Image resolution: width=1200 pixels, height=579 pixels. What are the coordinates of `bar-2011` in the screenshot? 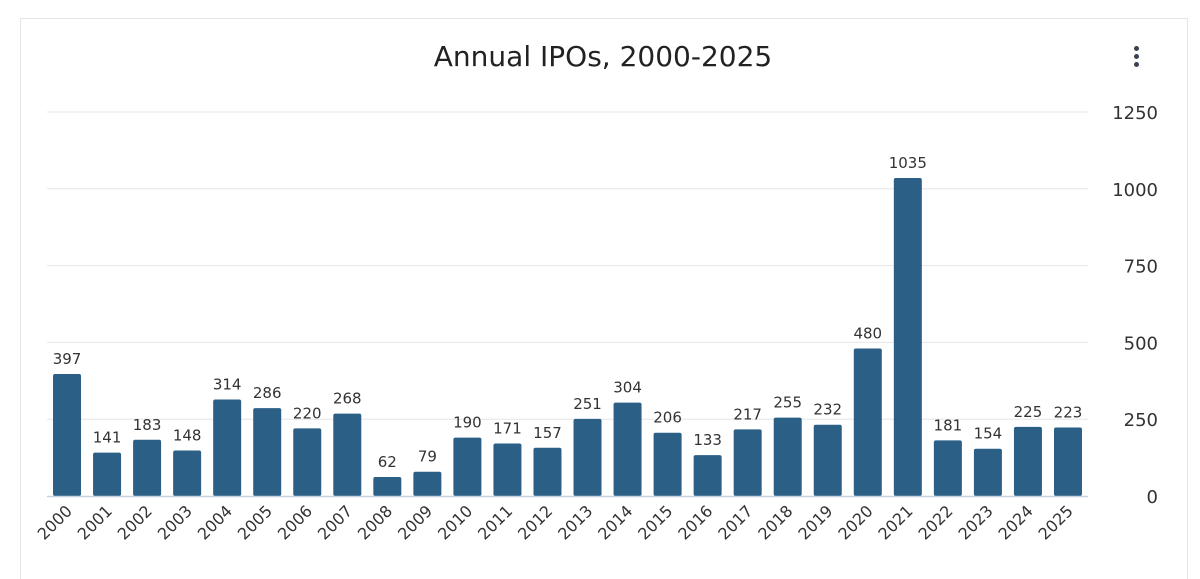 It's located at (507, 469).